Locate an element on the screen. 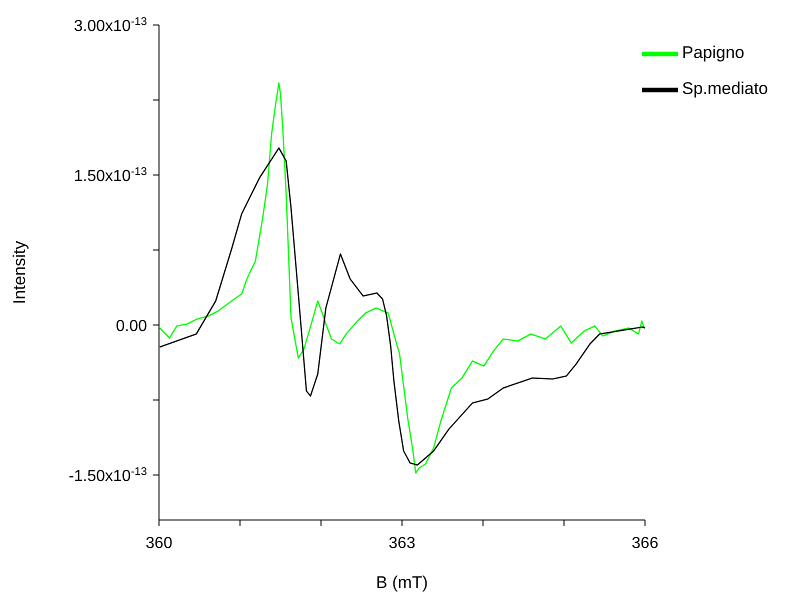 This screenshot has height=600, width=799. x-axis-title: B (mT) is located at coordinates (402, 582).